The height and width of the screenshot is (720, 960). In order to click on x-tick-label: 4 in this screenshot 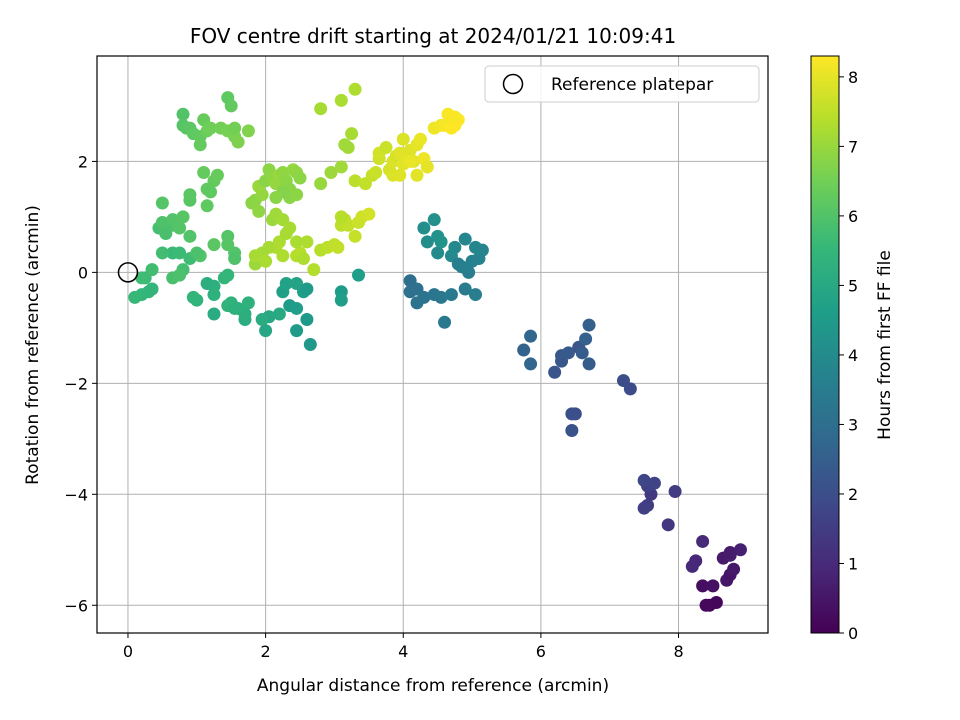, I will do `click(403, 651)`.